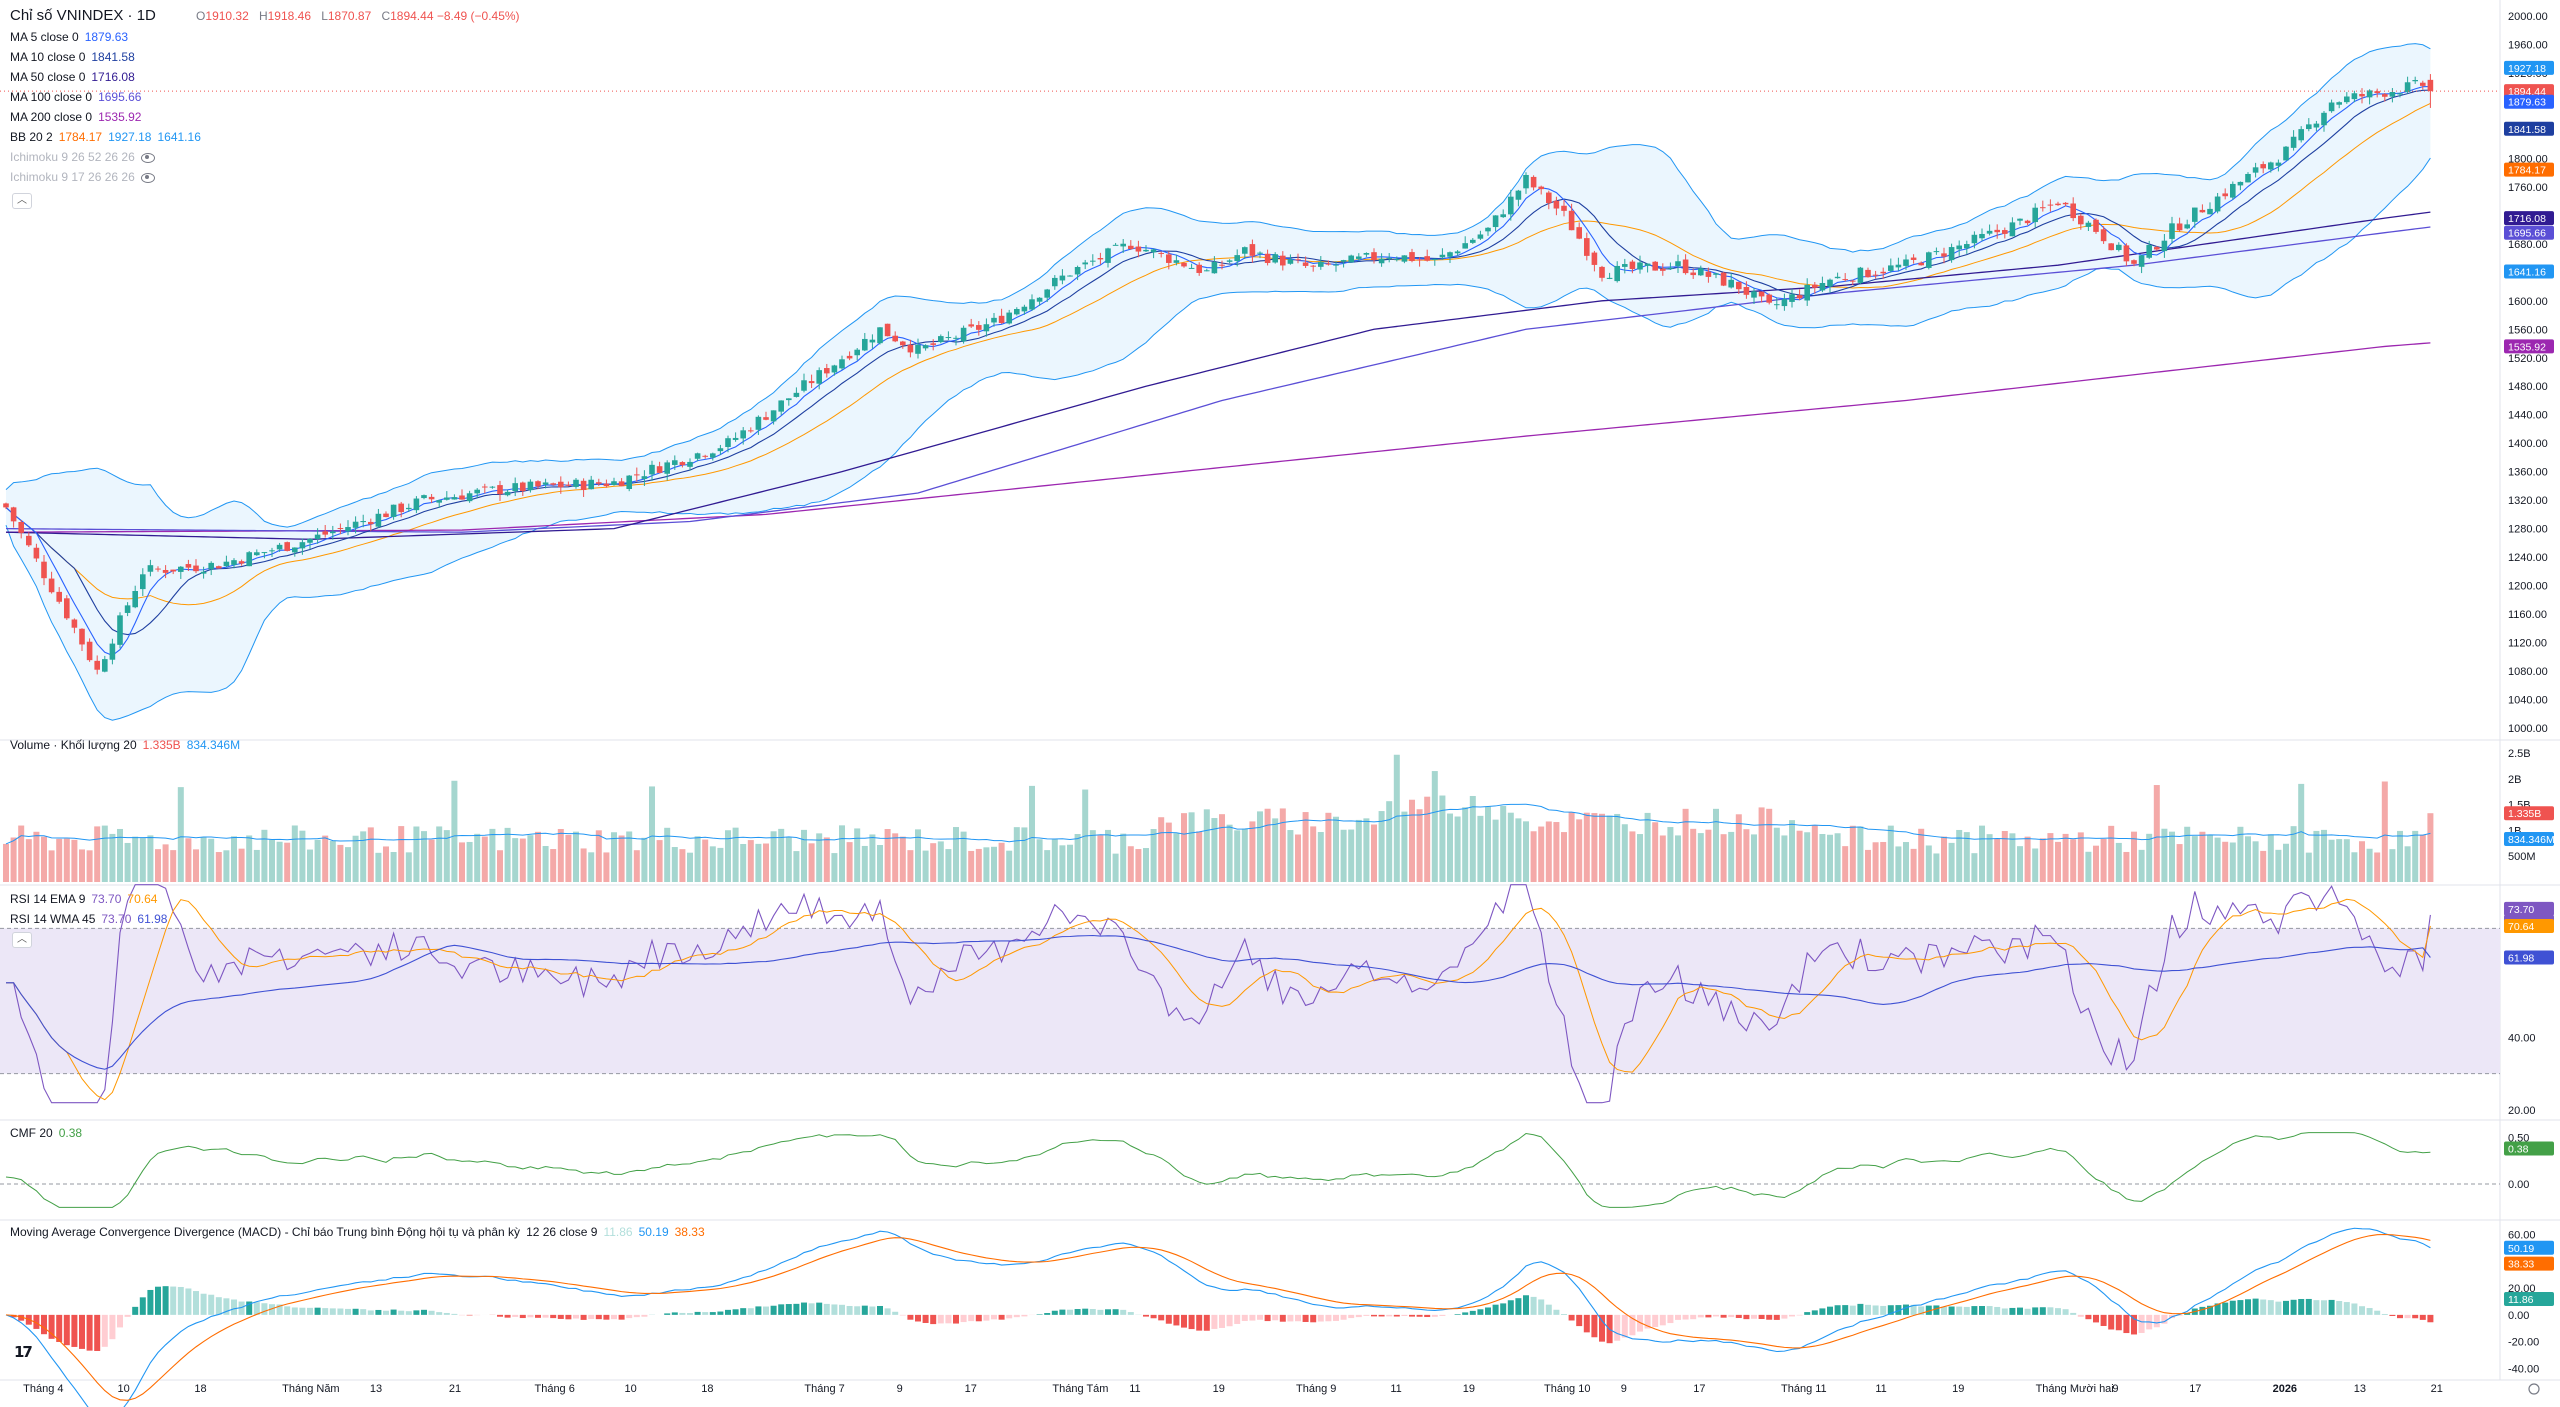 The width and height of the screenshot is (2560, 1407). What do you see at coordinates (78, 97) in the screenshot?
I see `legend-ma100: MA 100 close 0 1695.66` at bounding box center [78, 97].